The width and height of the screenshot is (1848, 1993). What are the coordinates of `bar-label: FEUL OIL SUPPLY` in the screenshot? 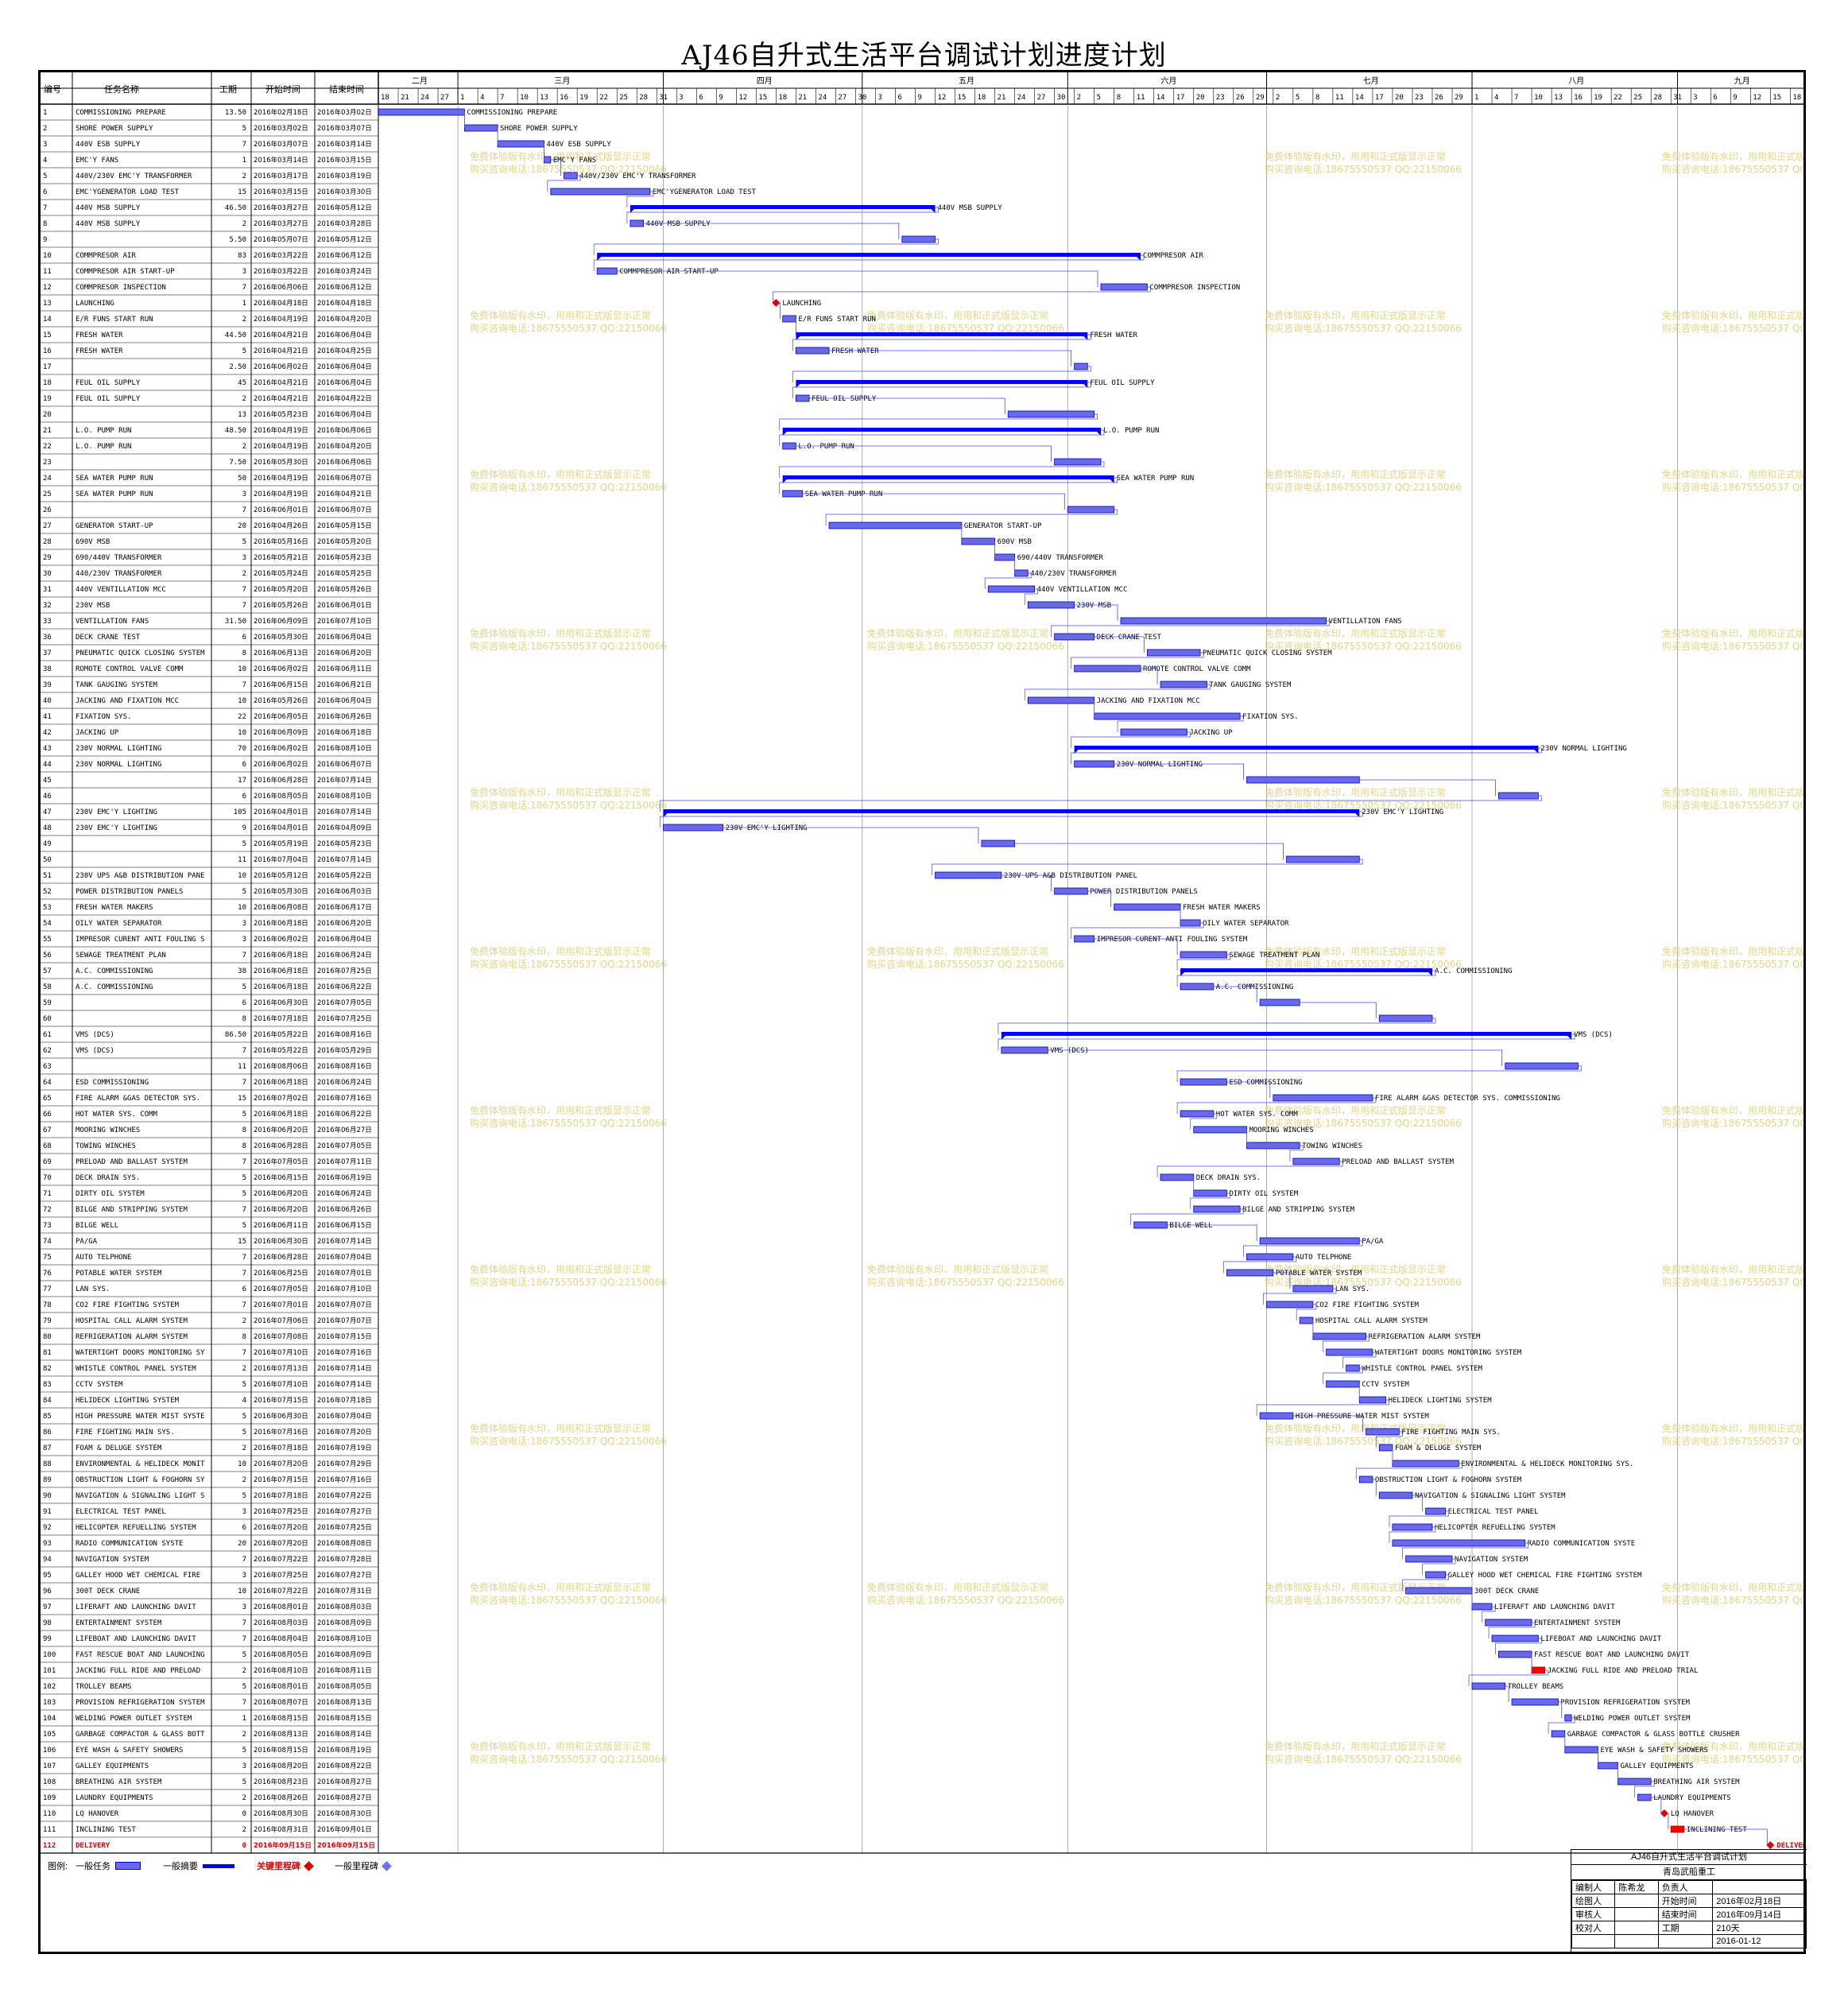 It's located at (1122, 383).